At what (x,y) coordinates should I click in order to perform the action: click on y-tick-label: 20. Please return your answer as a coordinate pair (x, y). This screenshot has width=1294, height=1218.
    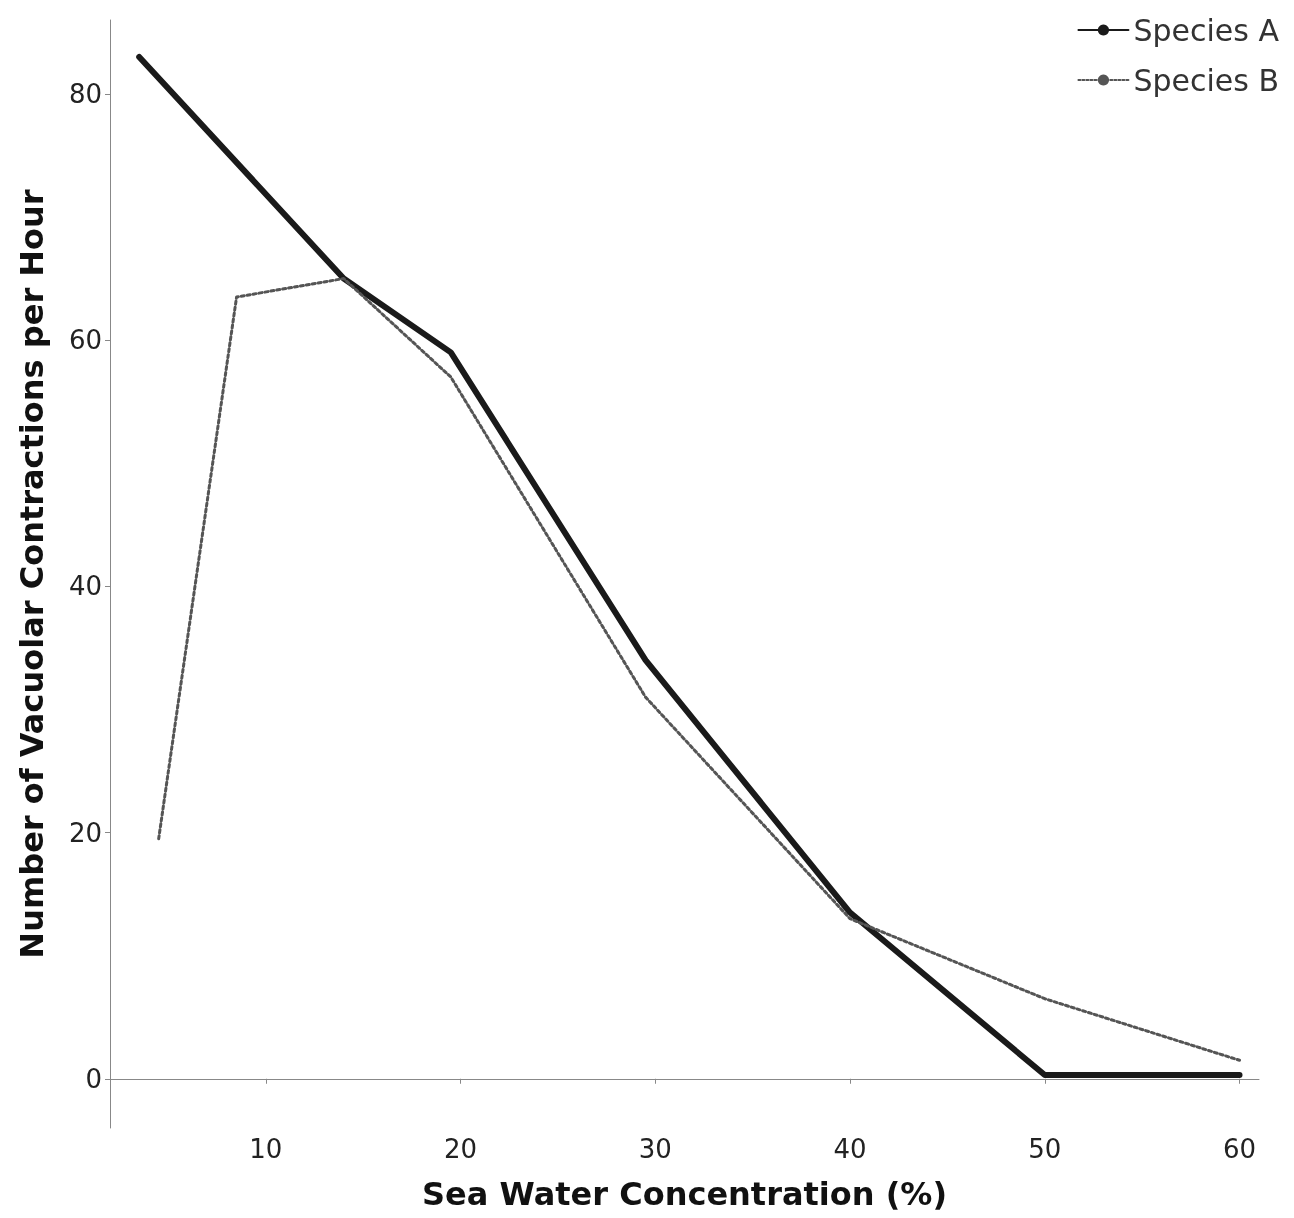
    Looking at the image, I should click on (85, 832).